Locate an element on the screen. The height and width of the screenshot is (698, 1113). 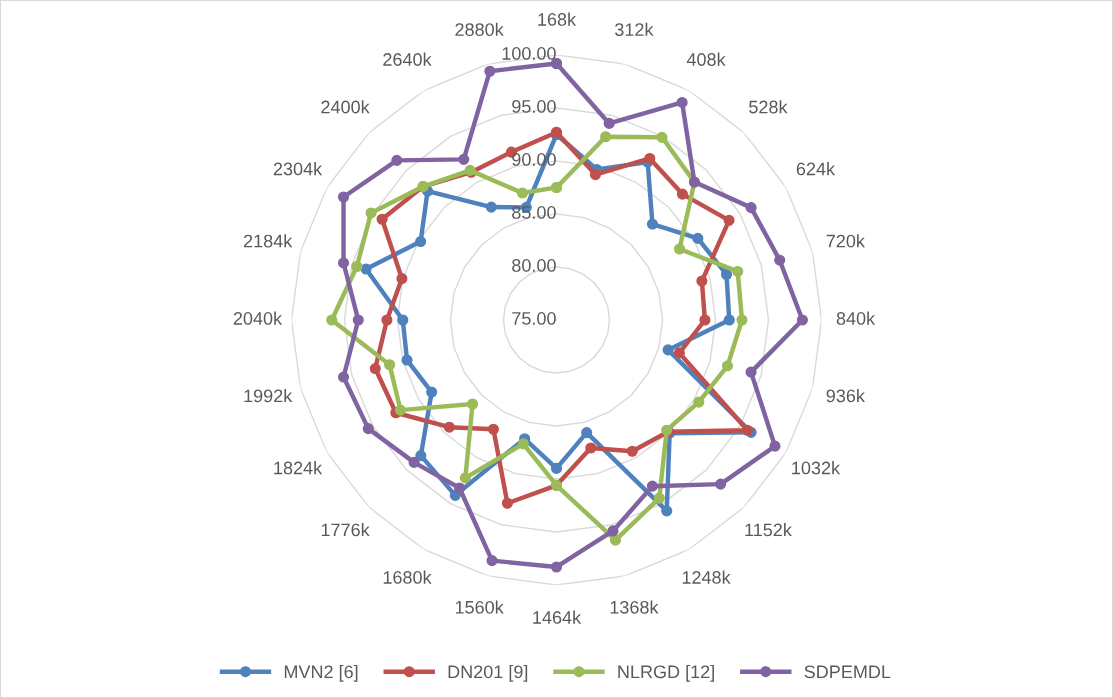
spoke-label: 2640k is located at coordinates (407, 59).